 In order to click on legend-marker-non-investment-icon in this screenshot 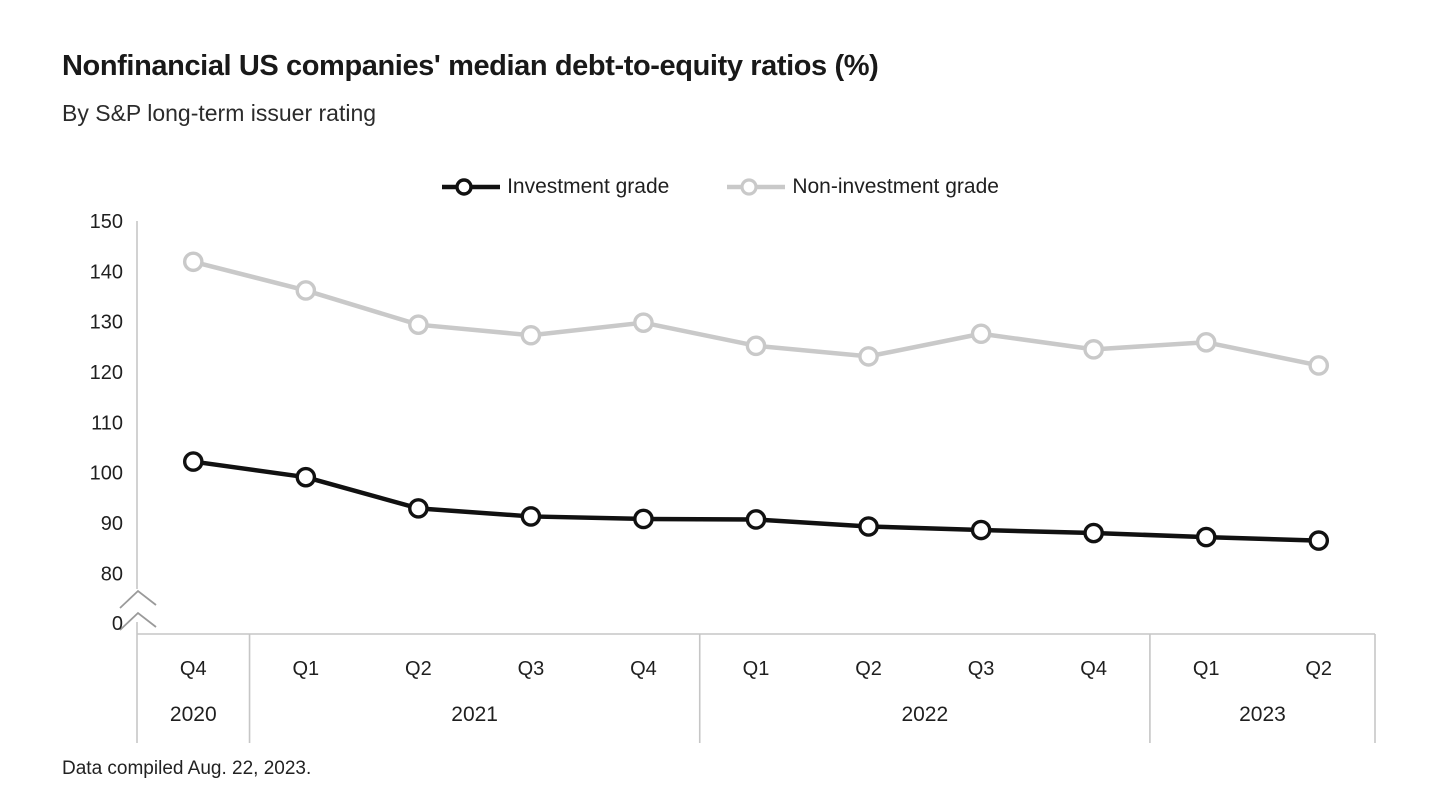, I will do `click(756, 187)`.